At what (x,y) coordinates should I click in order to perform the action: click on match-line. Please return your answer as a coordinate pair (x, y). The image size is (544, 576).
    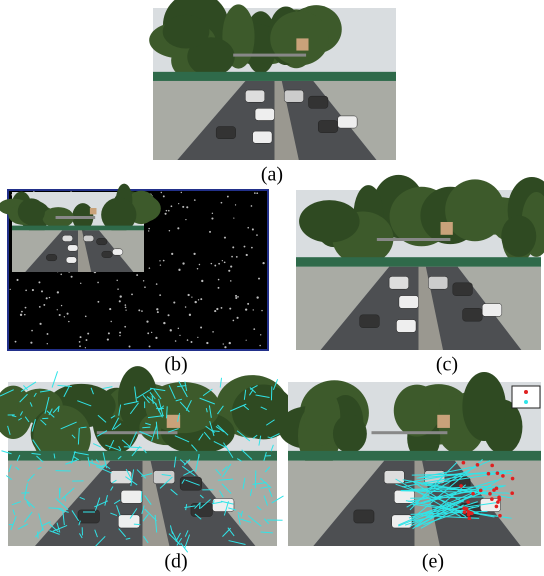
    Looking at the image, I should click on (452, 495).